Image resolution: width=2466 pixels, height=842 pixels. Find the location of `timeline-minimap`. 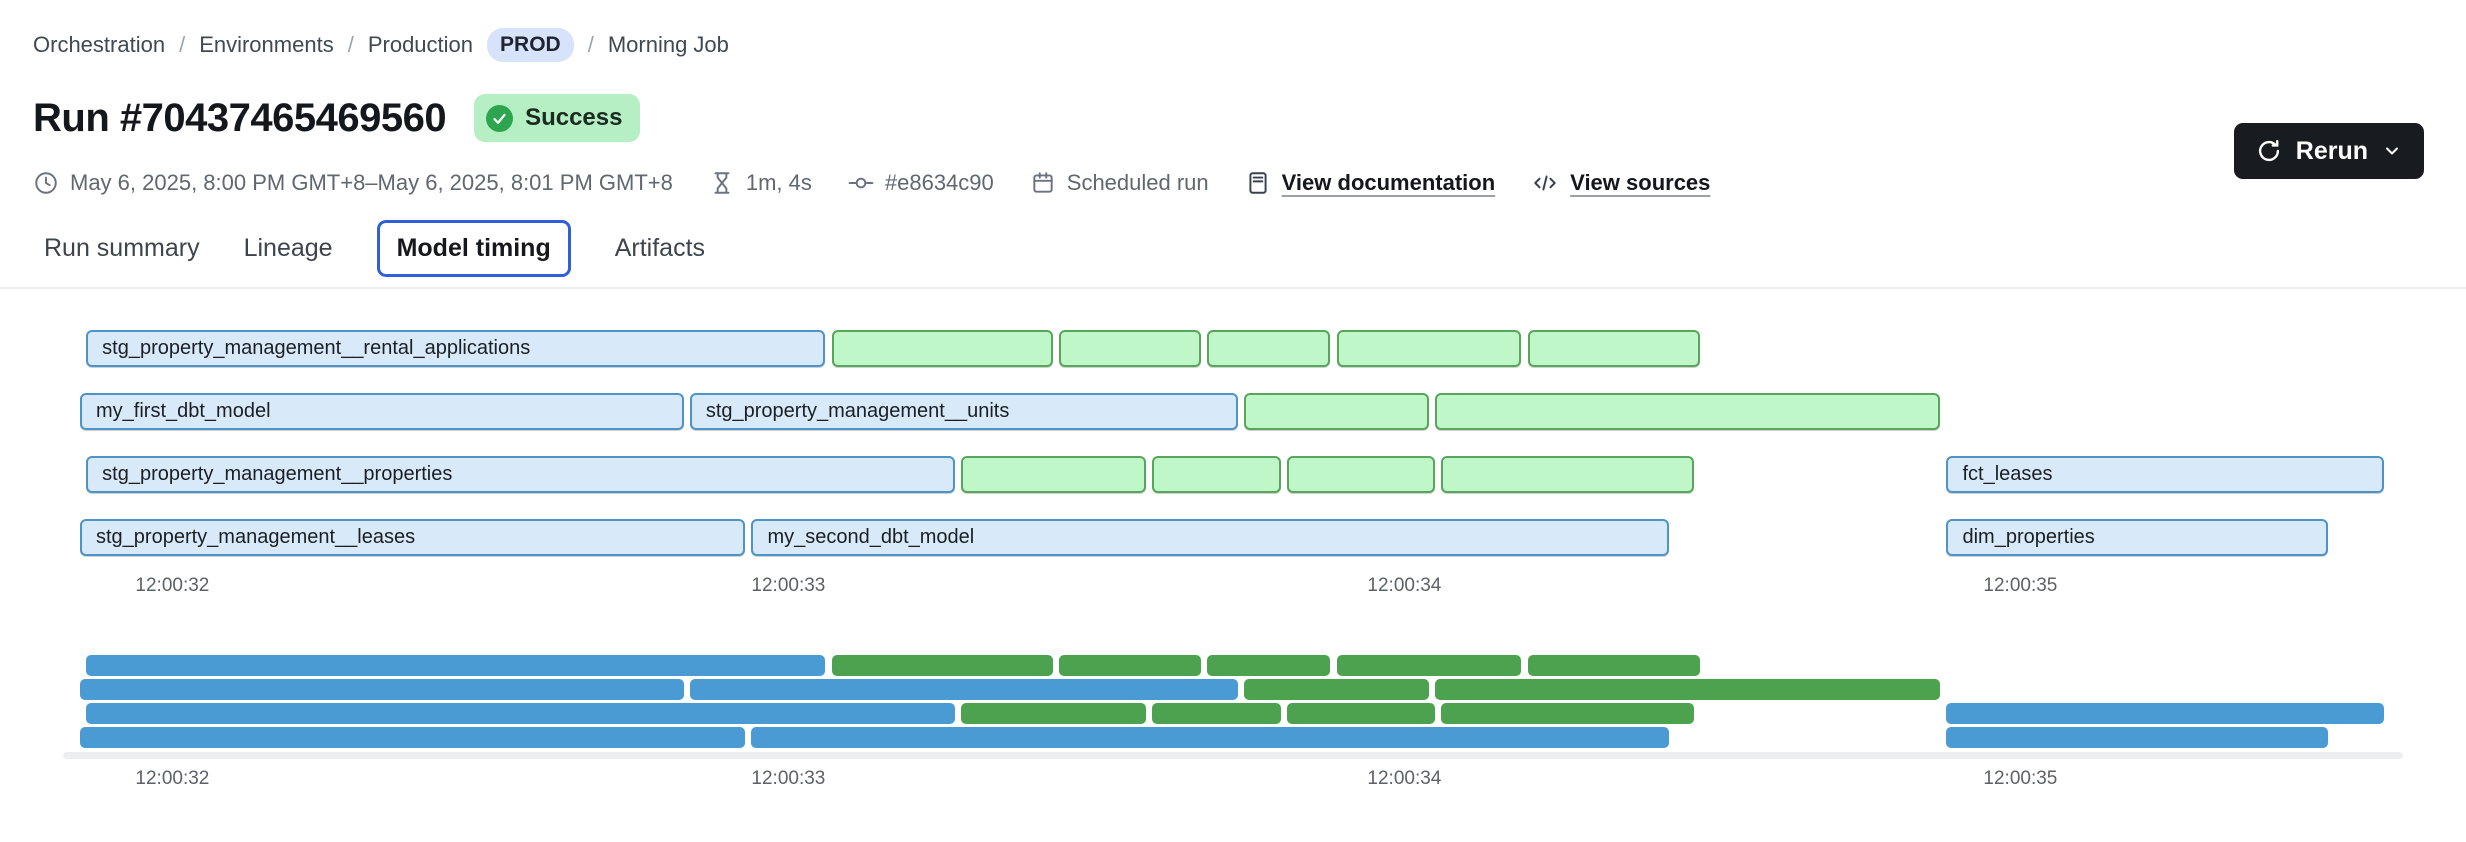

timeline-minimap is located at coordinates (1235, 703).